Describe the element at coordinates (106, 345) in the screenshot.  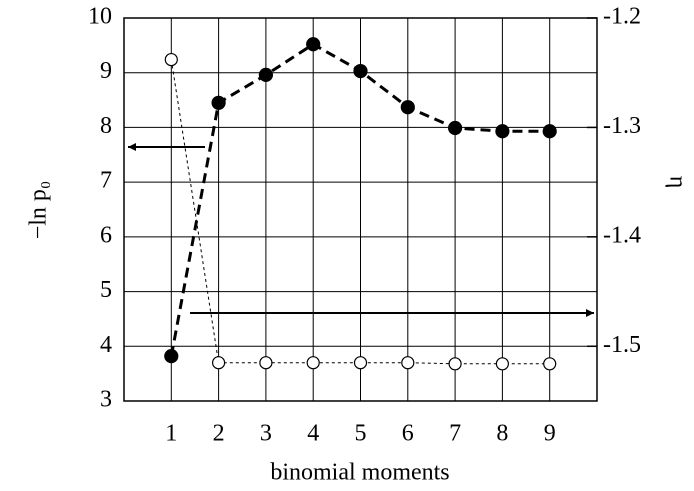
I see `y-tick-label: 4` at that location.